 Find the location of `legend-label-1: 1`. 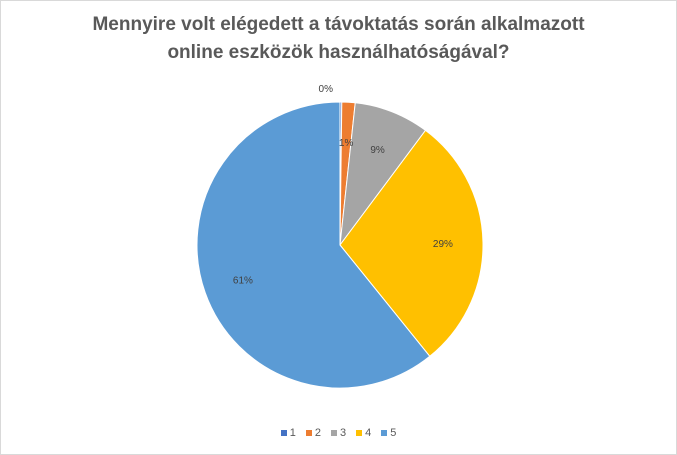

legend-label-1: 1 is located at coordinates (292, 433).